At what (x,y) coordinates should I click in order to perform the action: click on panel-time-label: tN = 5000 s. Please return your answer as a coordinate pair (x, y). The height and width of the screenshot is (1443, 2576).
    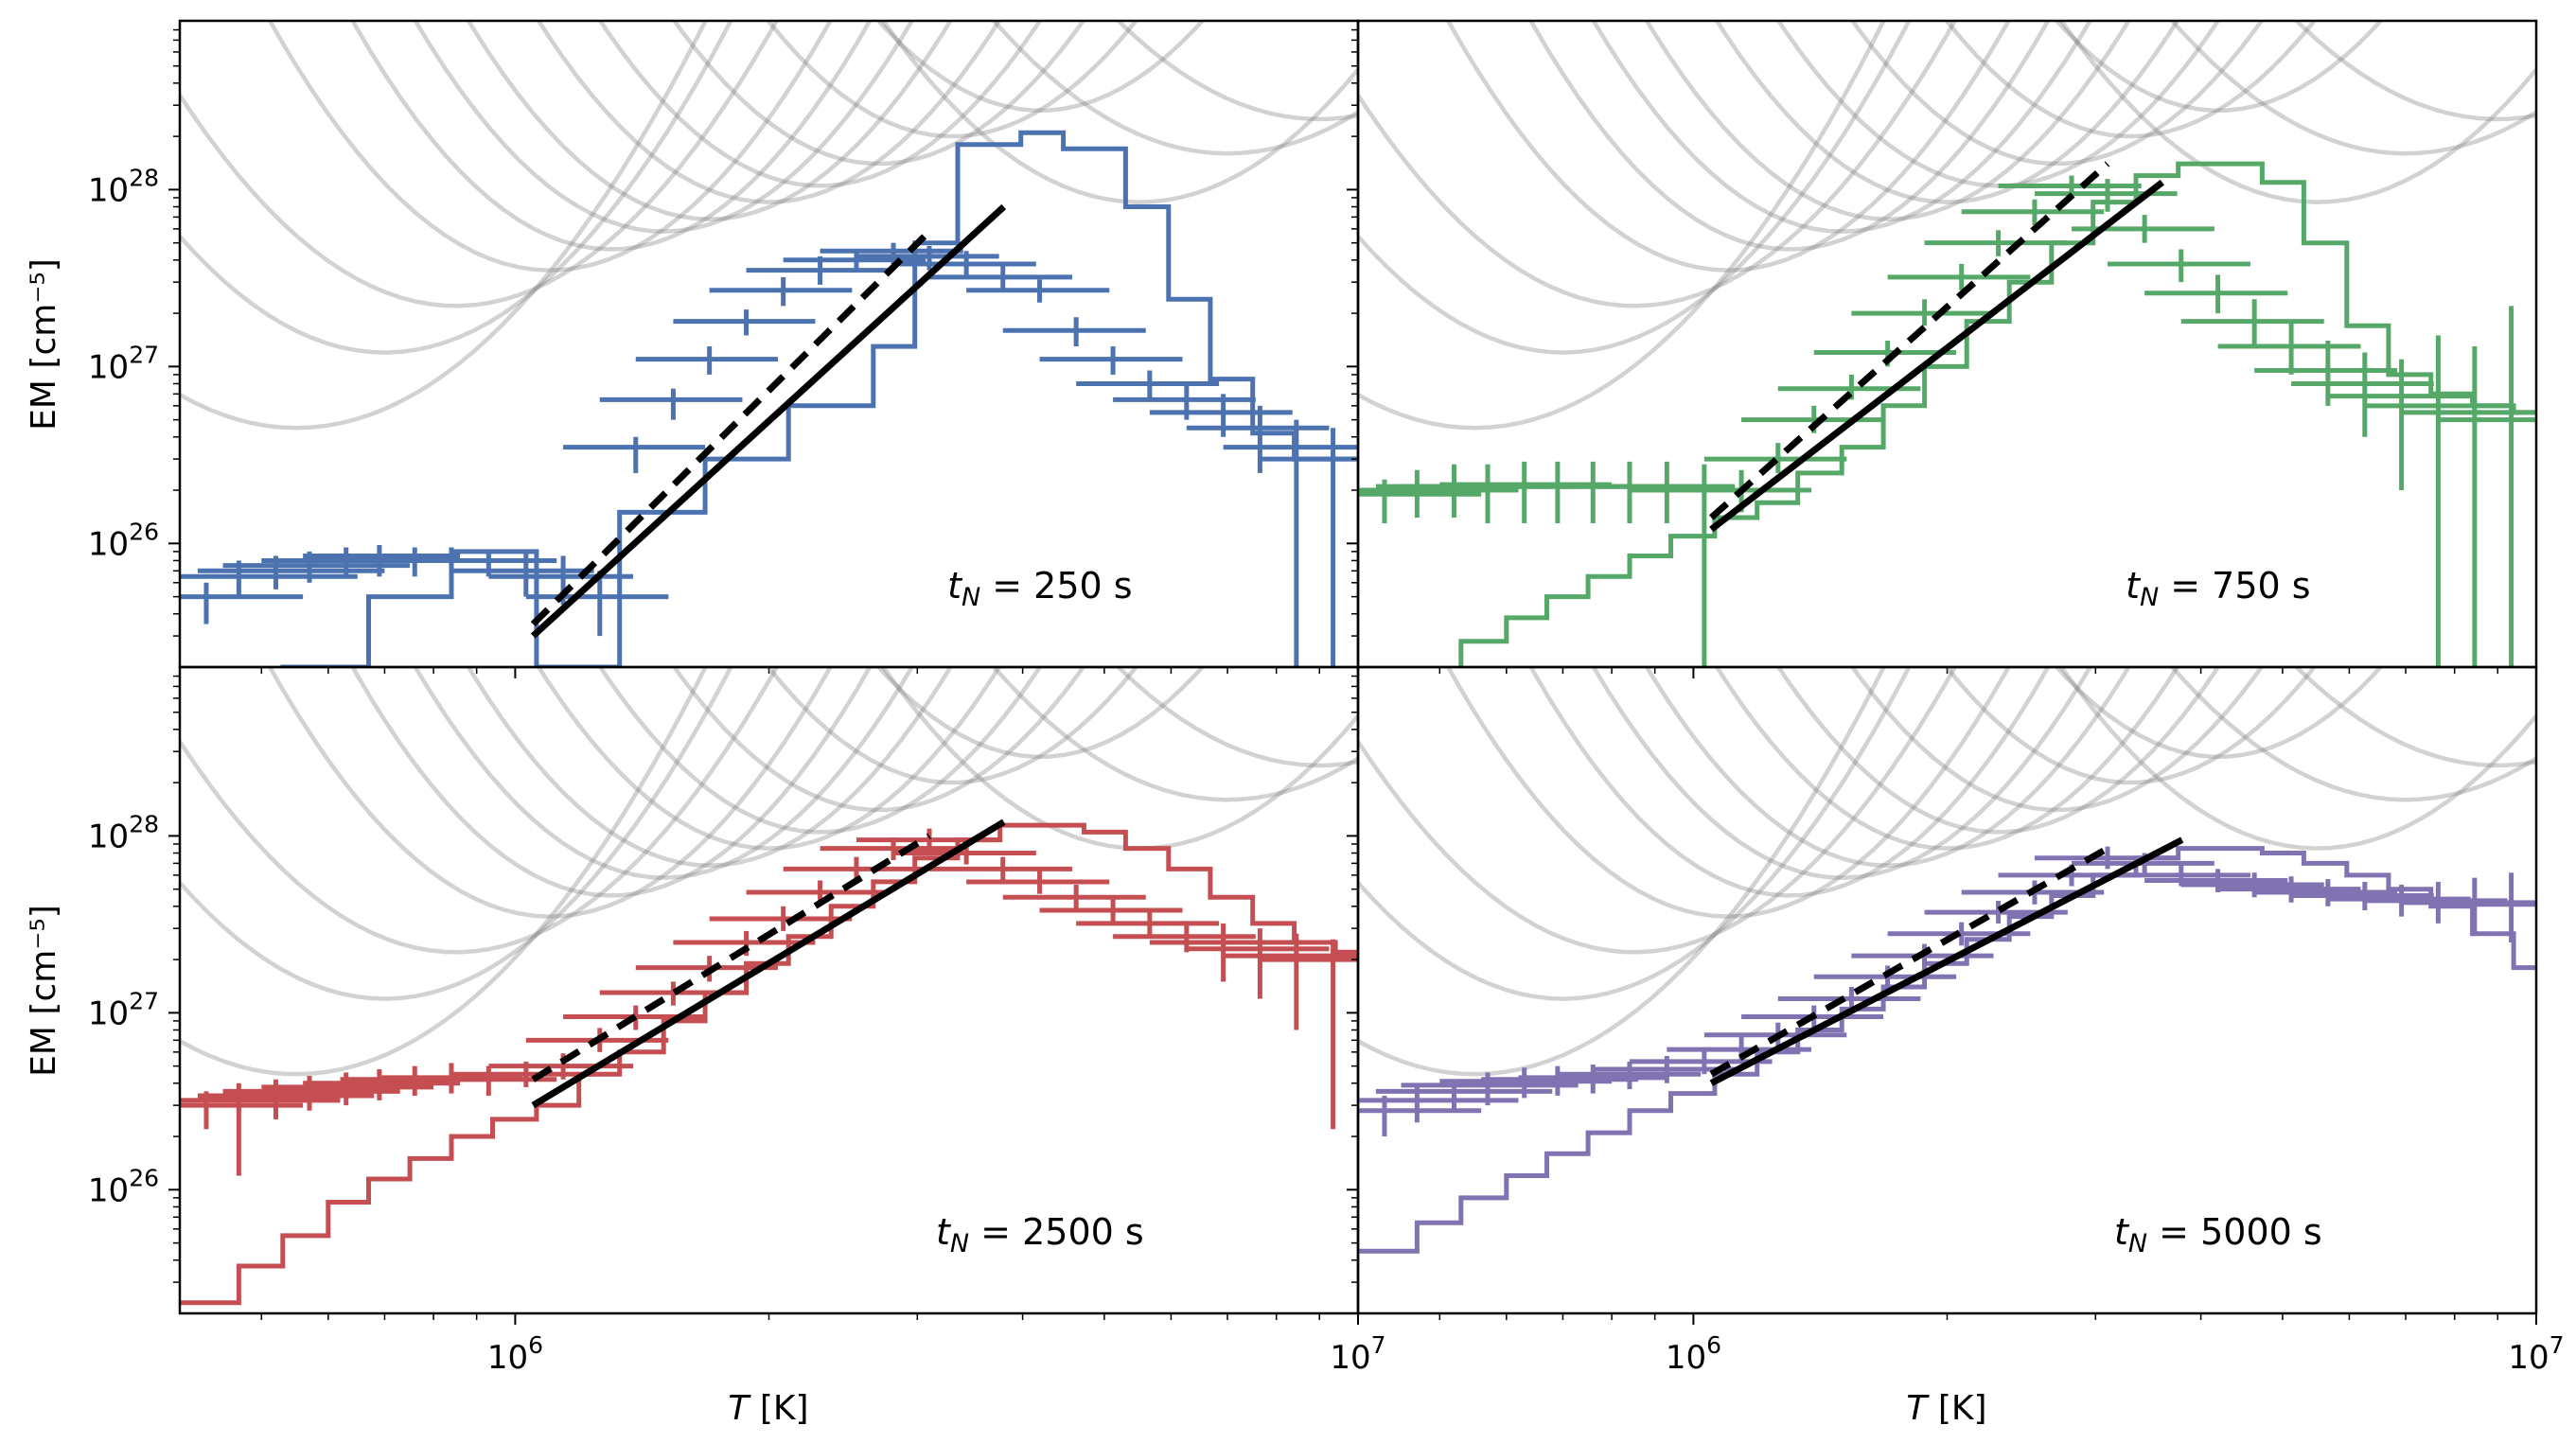
    Looking at the image, I should click on (2218, 1235).